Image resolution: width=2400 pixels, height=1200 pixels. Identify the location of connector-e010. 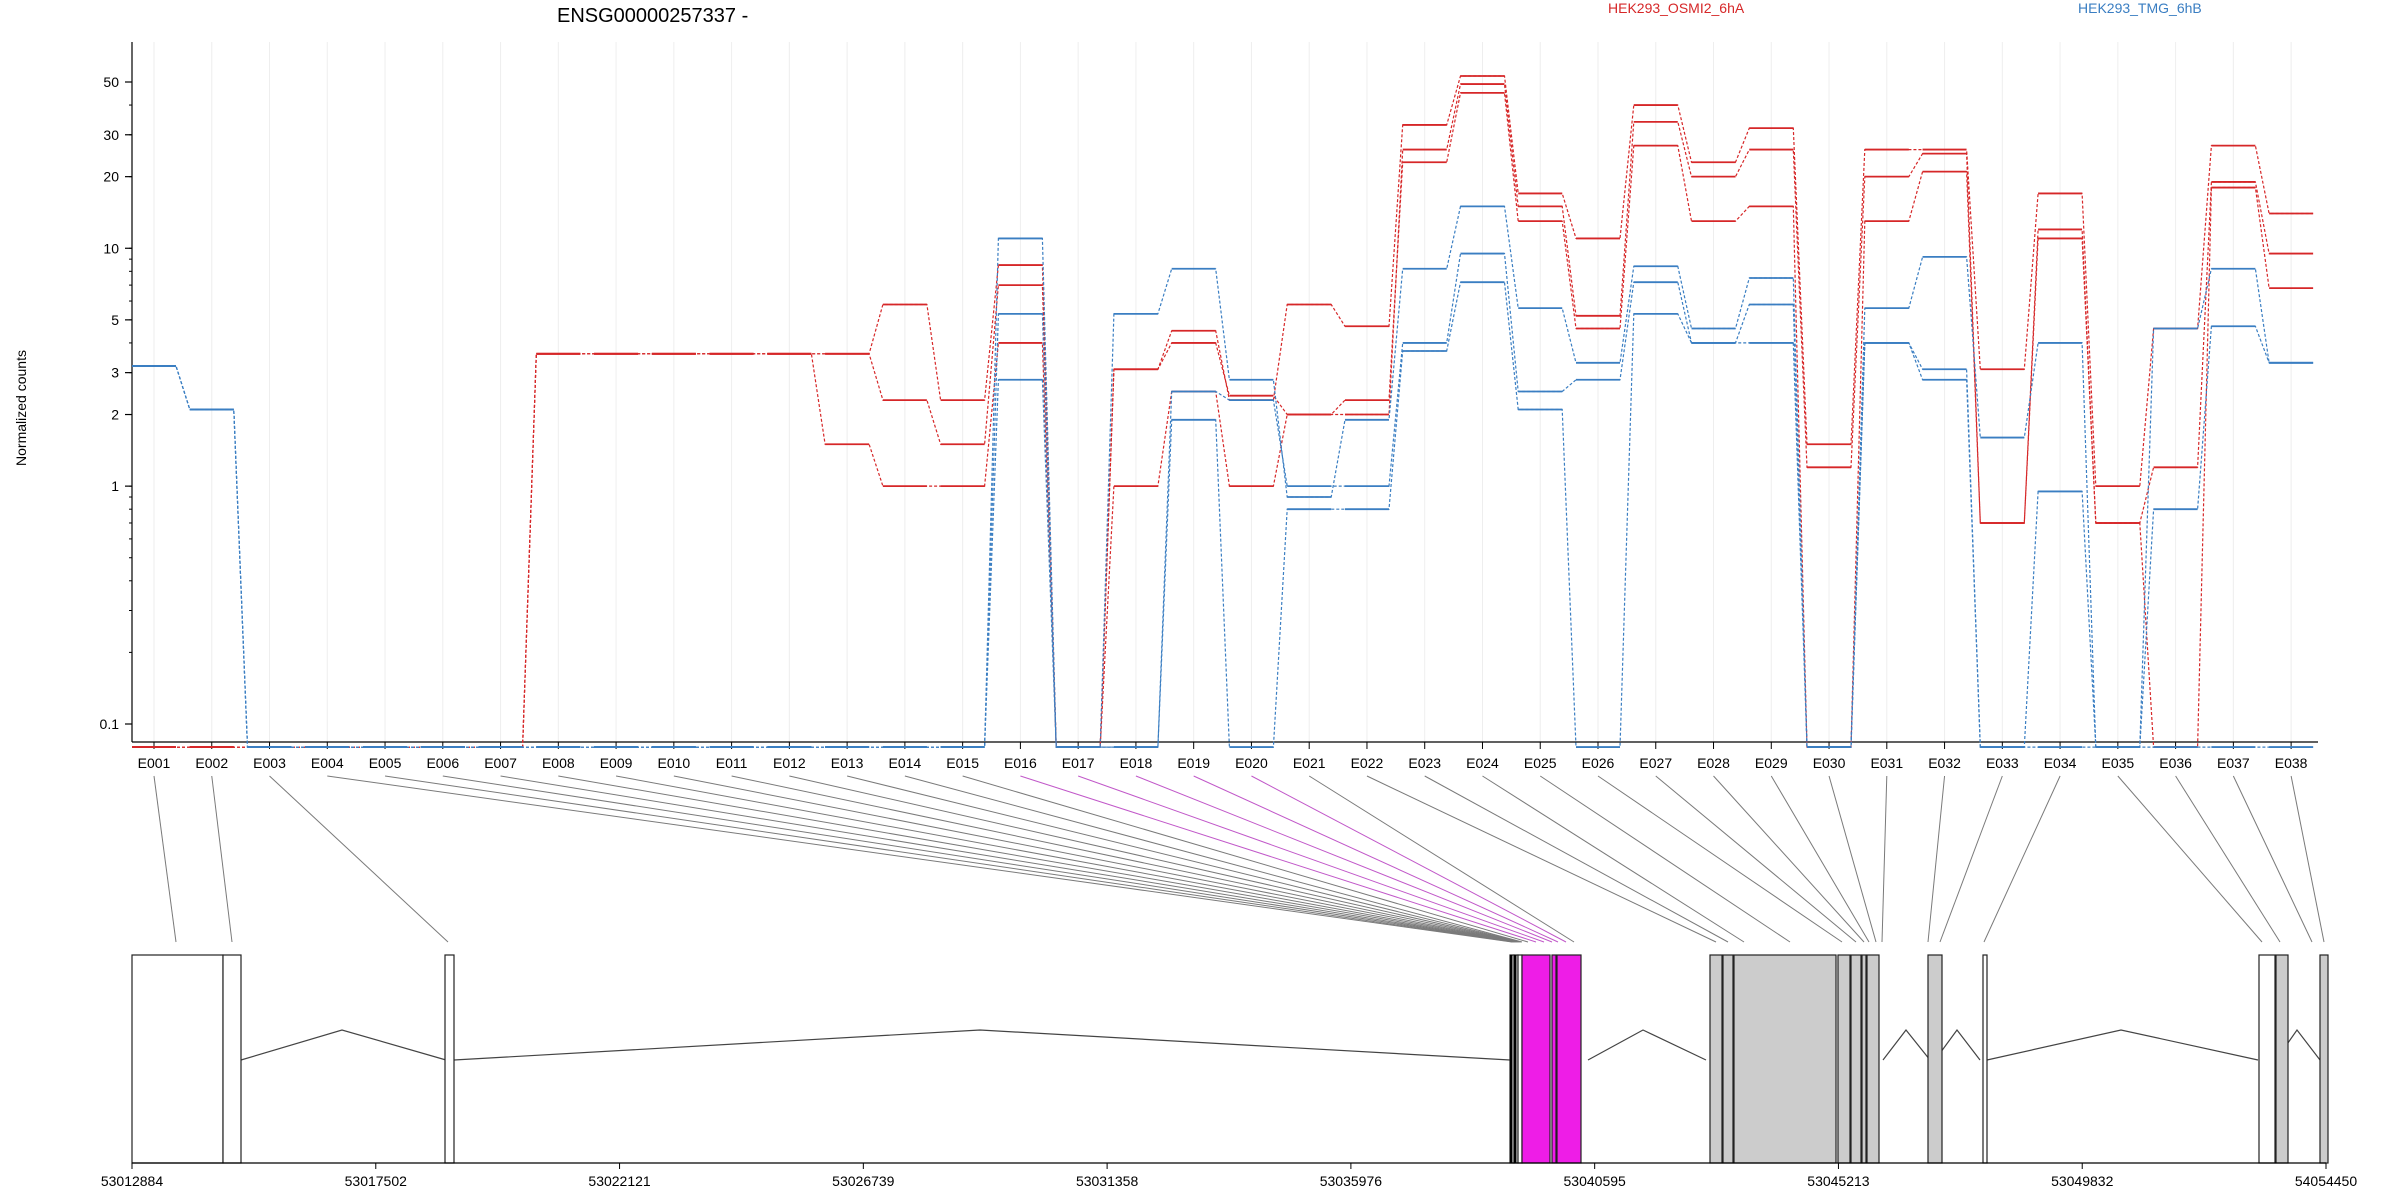
(1096, 859).